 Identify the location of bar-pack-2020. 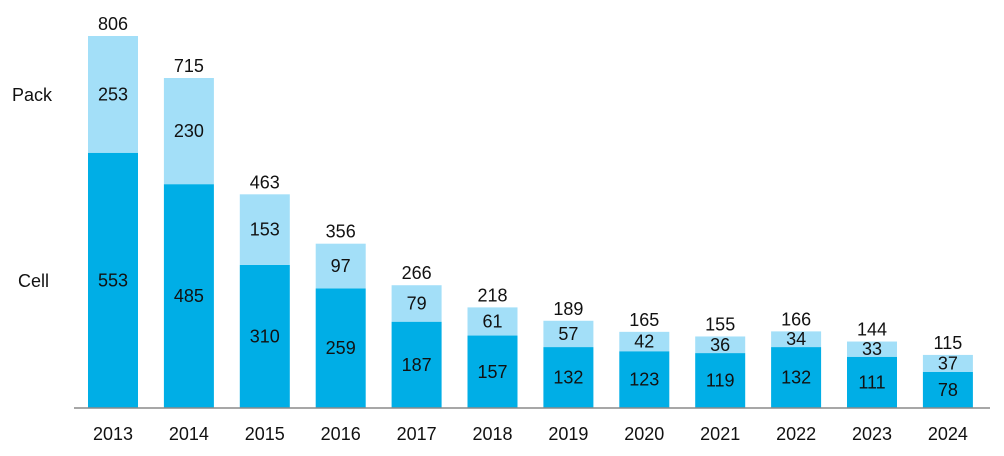
(644, 341).